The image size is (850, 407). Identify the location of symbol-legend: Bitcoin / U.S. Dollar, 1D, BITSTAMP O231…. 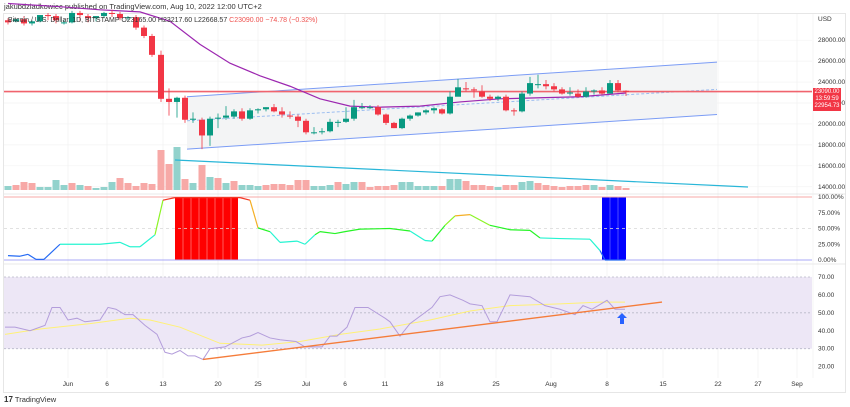
(163, 20).